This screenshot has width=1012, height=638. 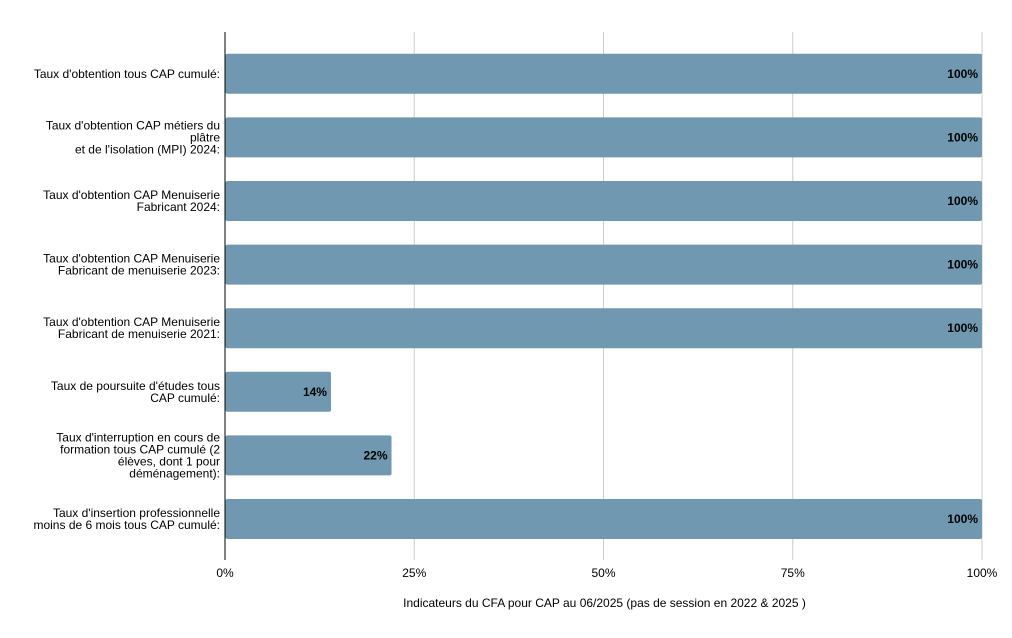 What do you see at coordinates (225, 573) in the screenshot?
I see `x-tick-label-0: 0%` at bounding box center [225, 573].